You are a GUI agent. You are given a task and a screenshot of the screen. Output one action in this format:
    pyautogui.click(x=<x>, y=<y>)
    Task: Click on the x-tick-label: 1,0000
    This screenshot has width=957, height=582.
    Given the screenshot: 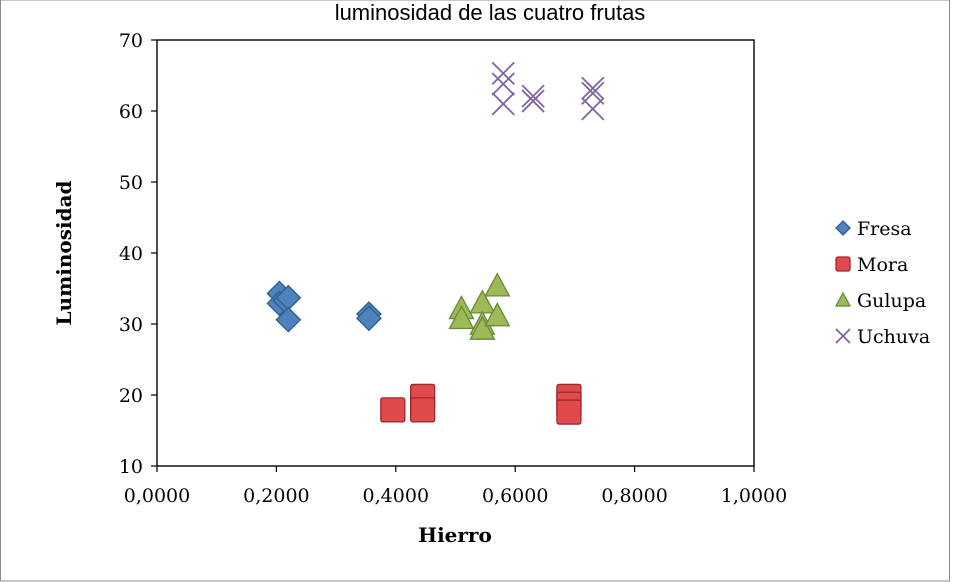 What is the action you would take?
    pyautogui.click(x=754, y=496)
    